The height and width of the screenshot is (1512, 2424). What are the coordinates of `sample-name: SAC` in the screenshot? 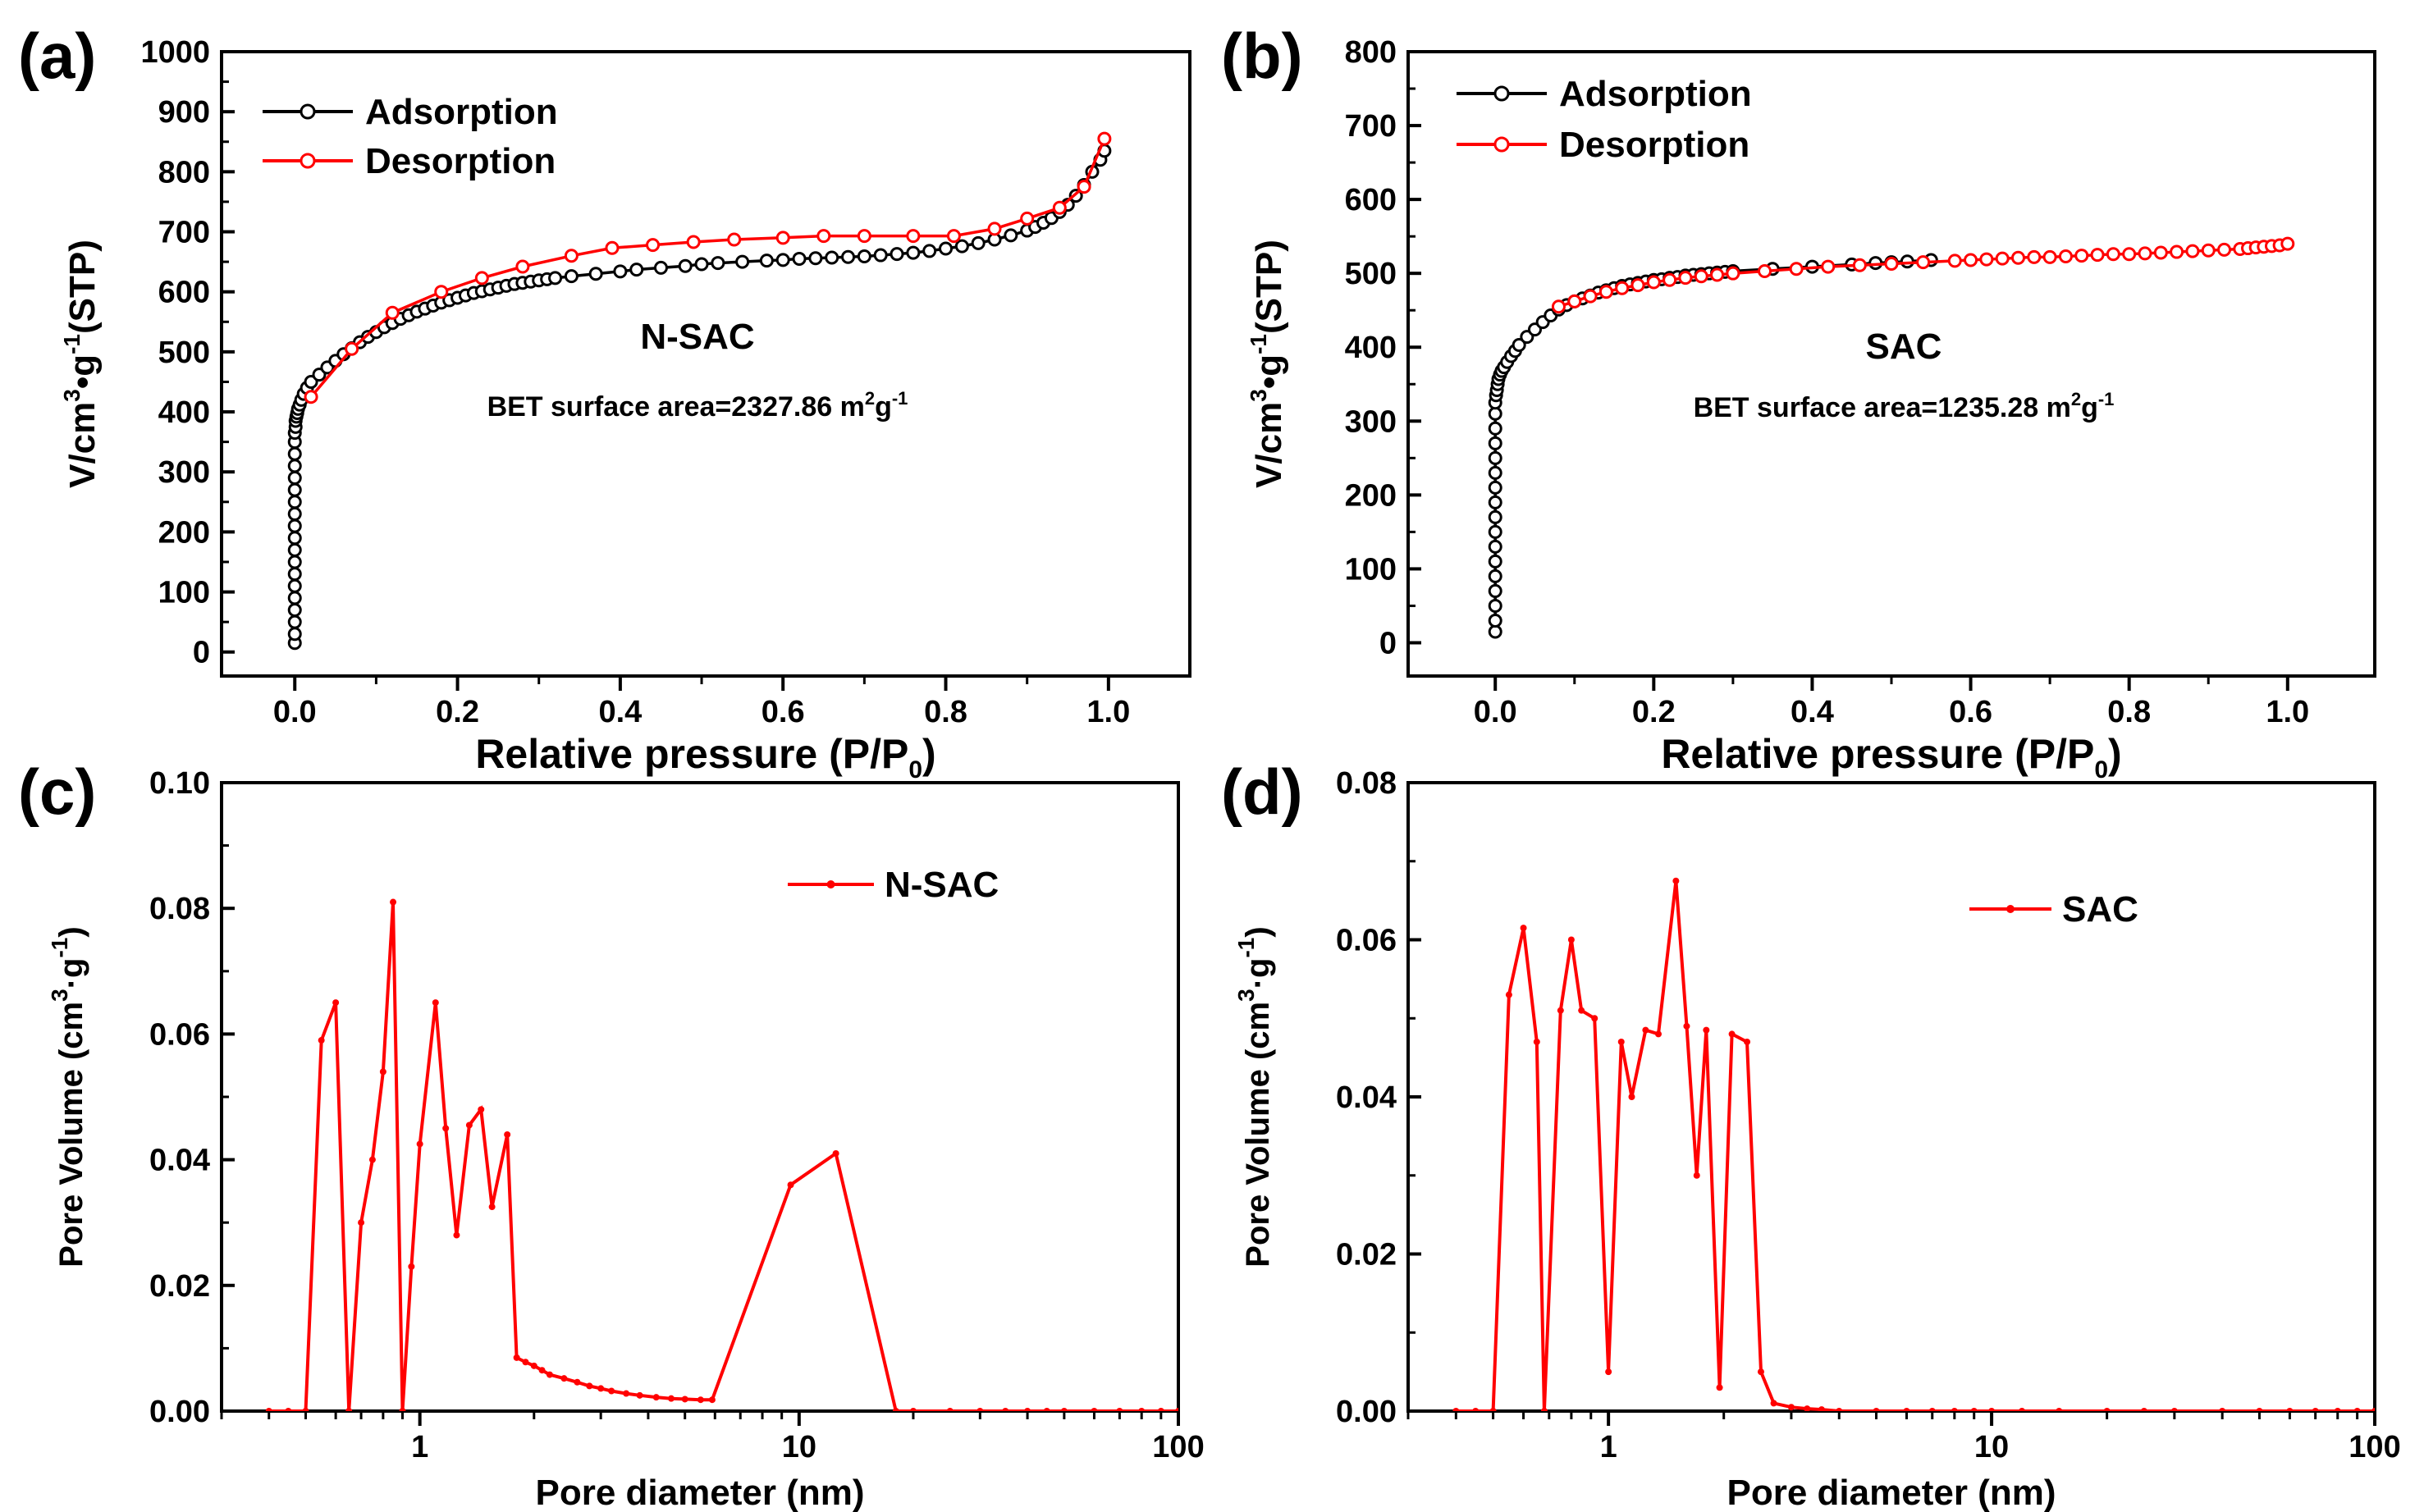 It's located at (1904, 347).